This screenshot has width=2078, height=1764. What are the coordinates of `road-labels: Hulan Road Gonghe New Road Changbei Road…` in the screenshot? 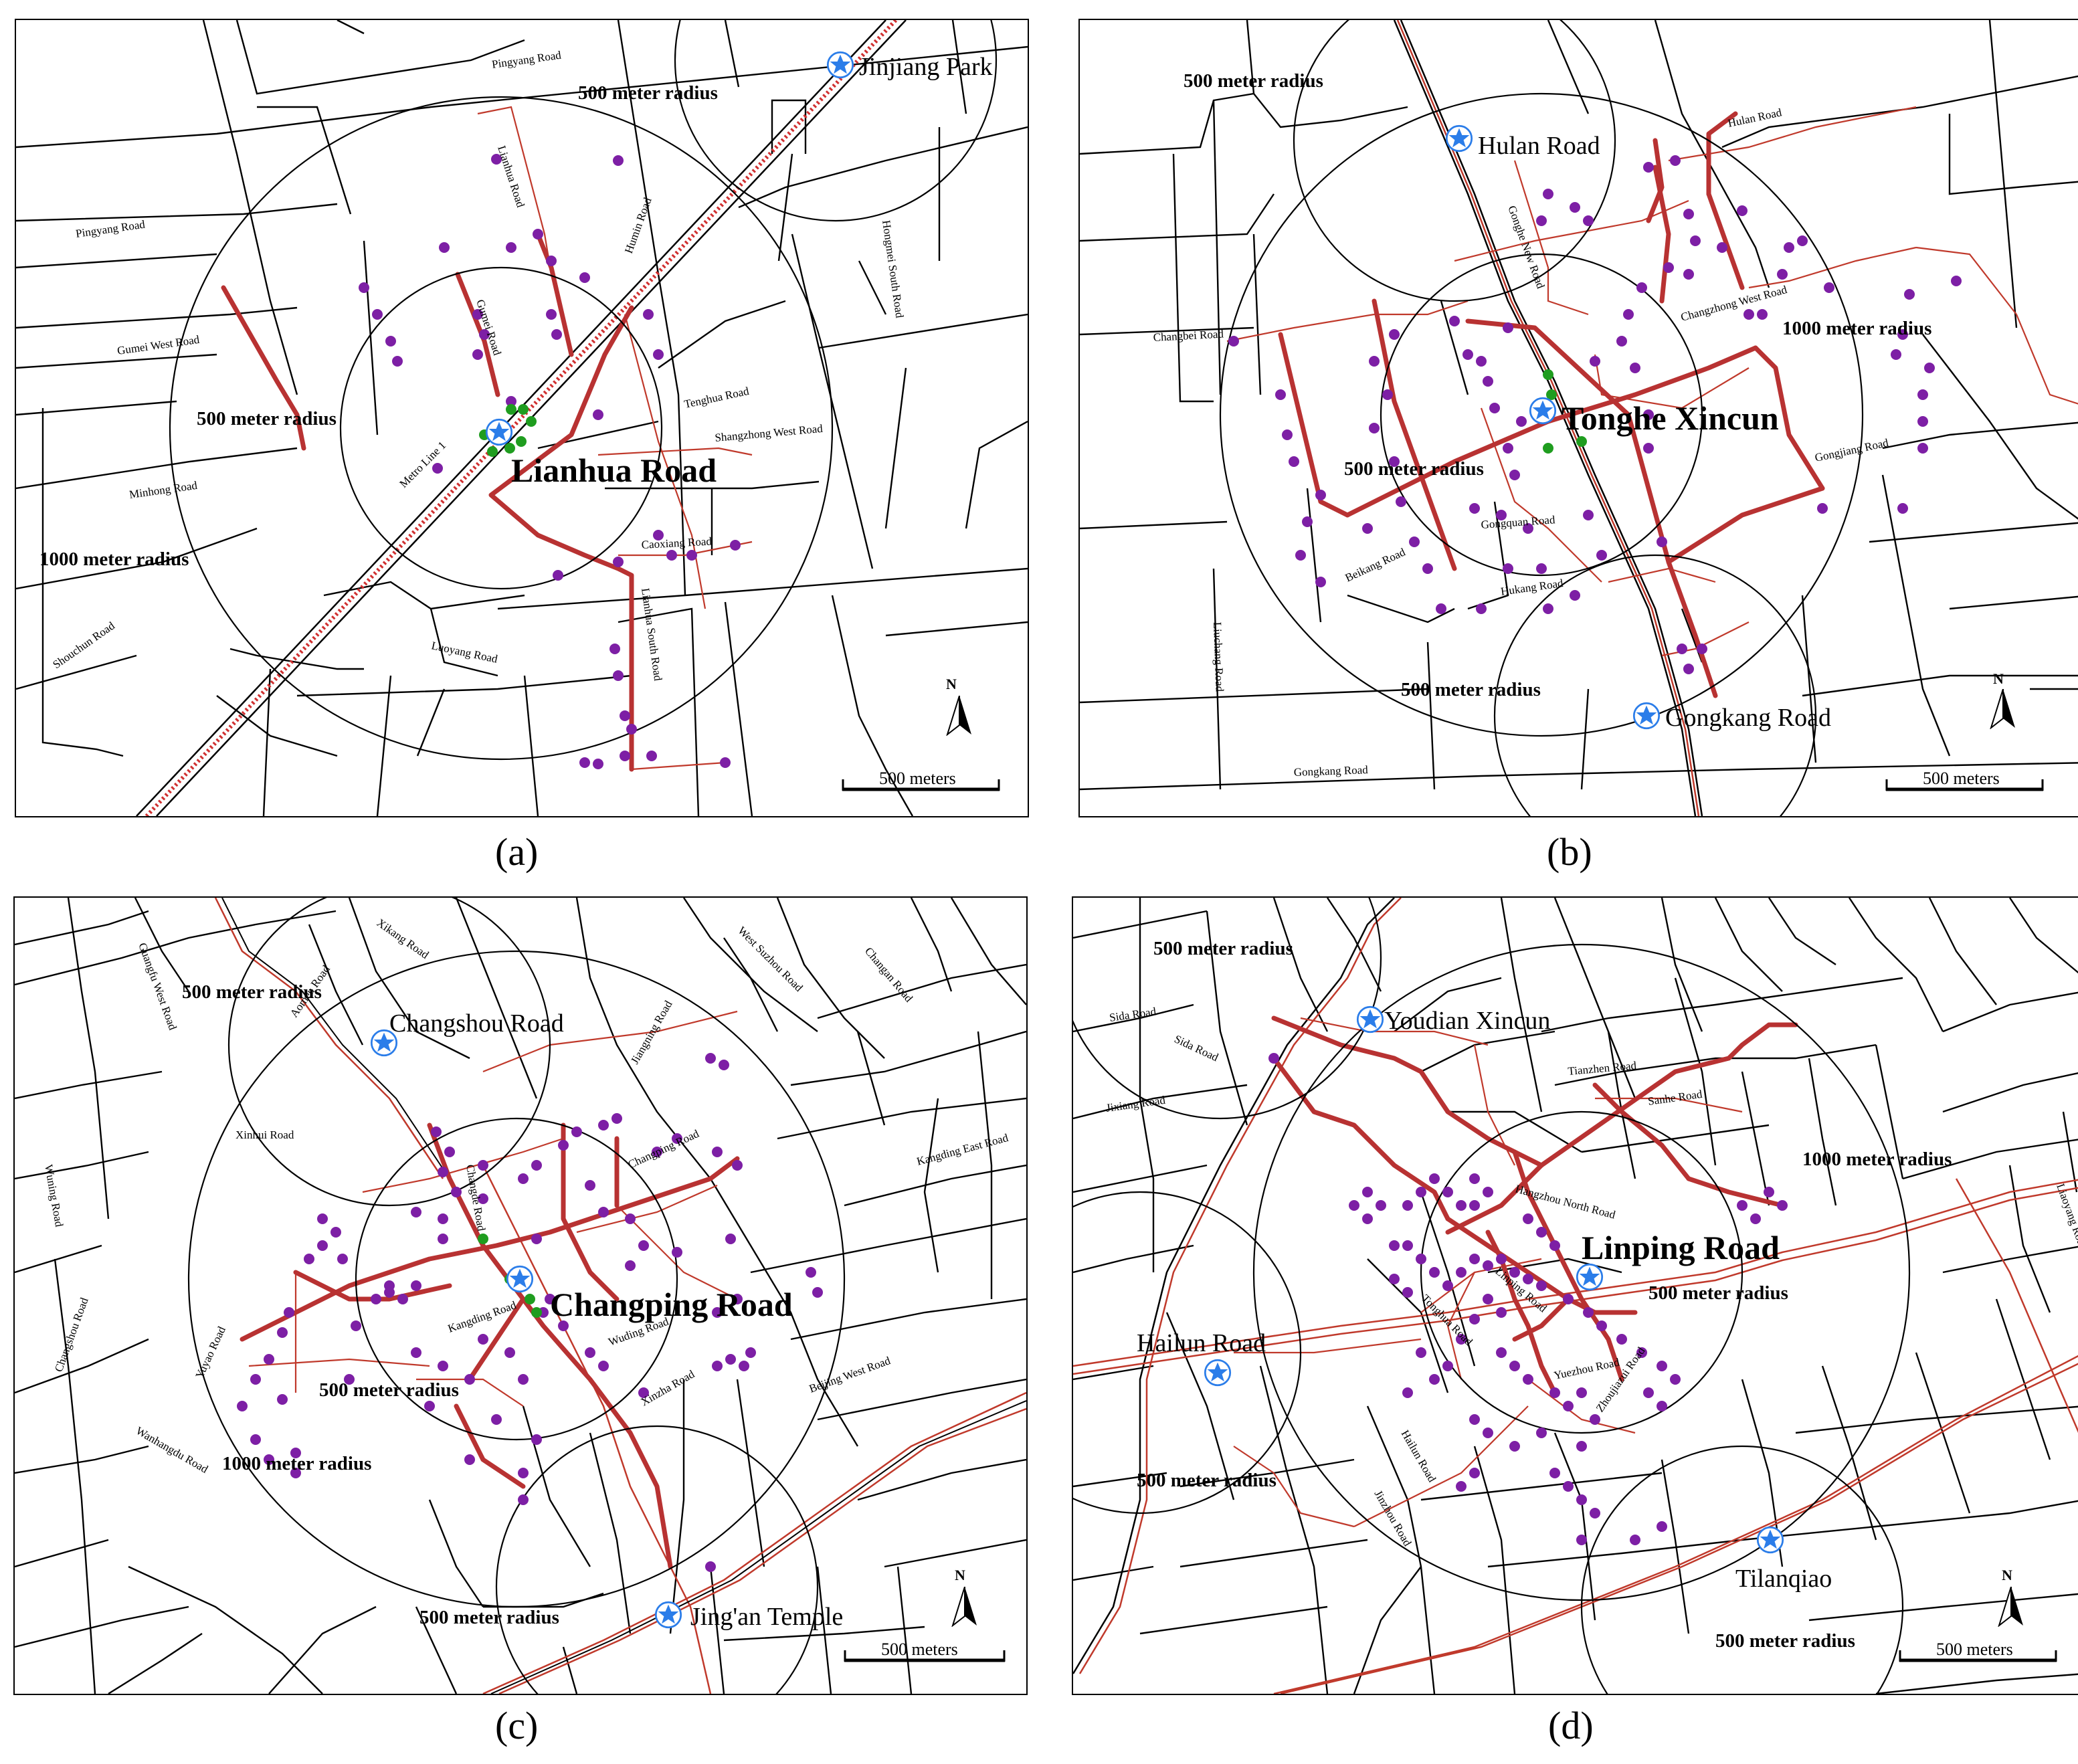 It's located at (1521, 442).